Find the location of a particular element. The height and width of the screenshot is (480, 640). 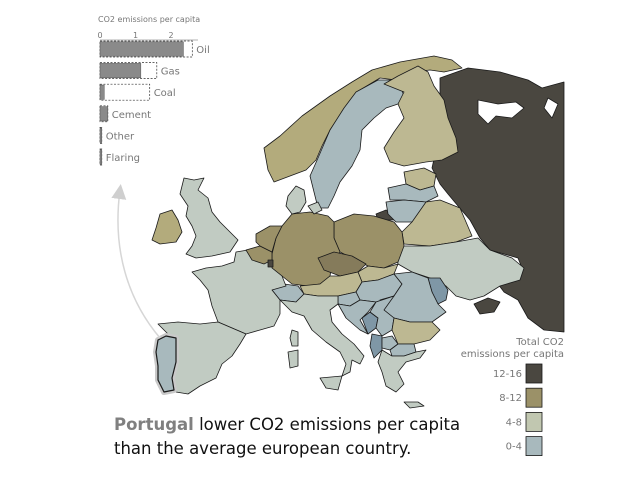

region-portugal is located at coordinates (166, 364).